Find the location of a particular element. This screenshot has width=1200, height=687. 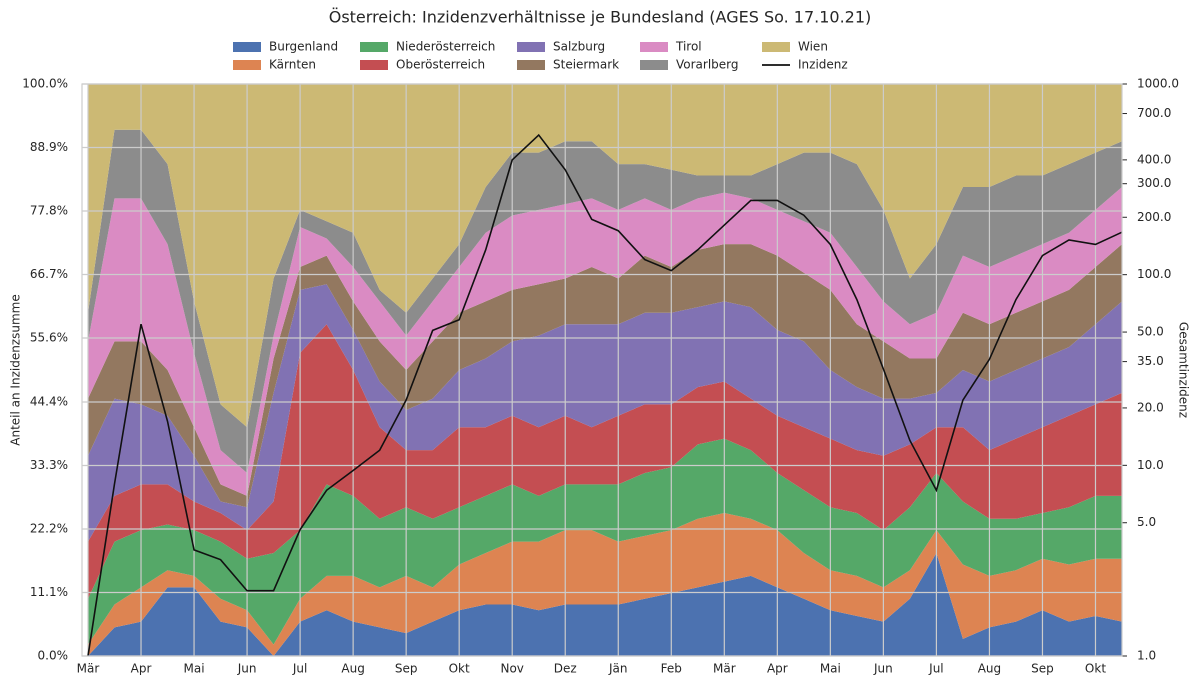

y2-tick-label: 50.0 is located at coordinates (1150, 332).